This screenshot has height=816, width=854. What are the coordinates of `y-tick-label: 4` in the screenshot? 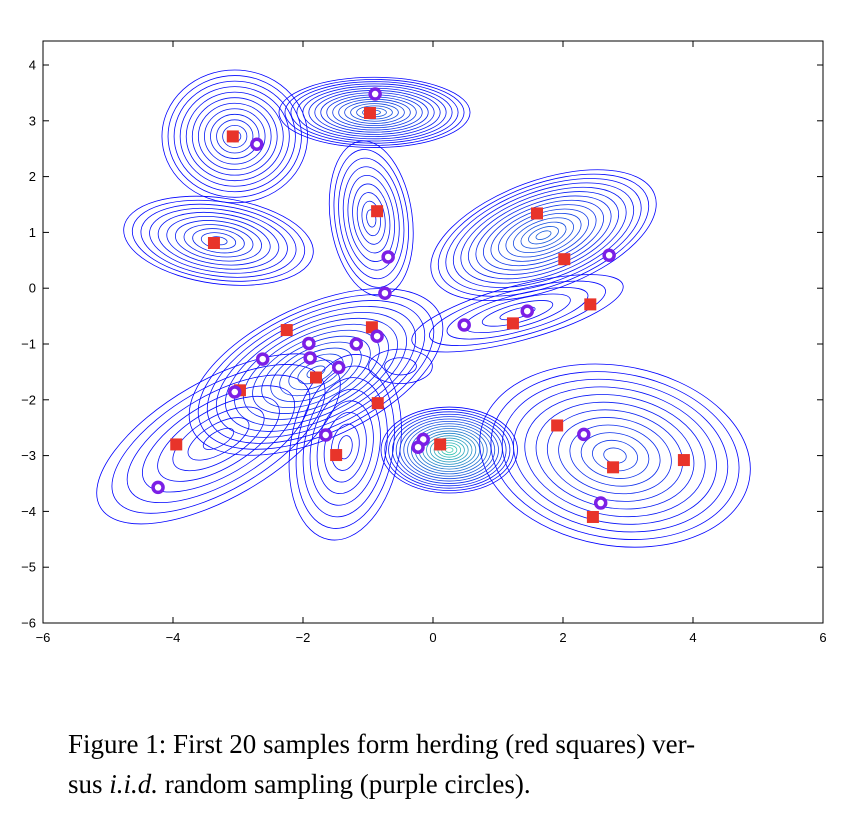 It's located at (32, 65).